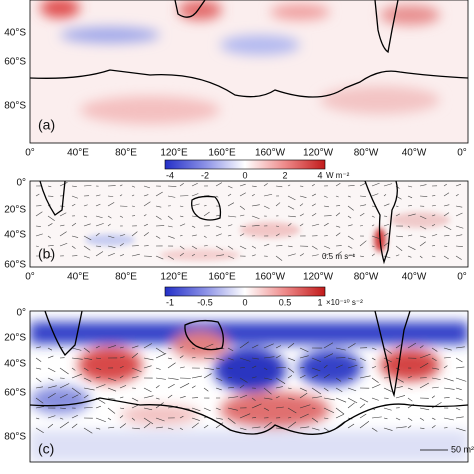 The image size is (474, 474). What do you see at coordinates (15, 106) in the screenshot?
I see `y-tick-label: 80°S` at bounding box center [15, 106].